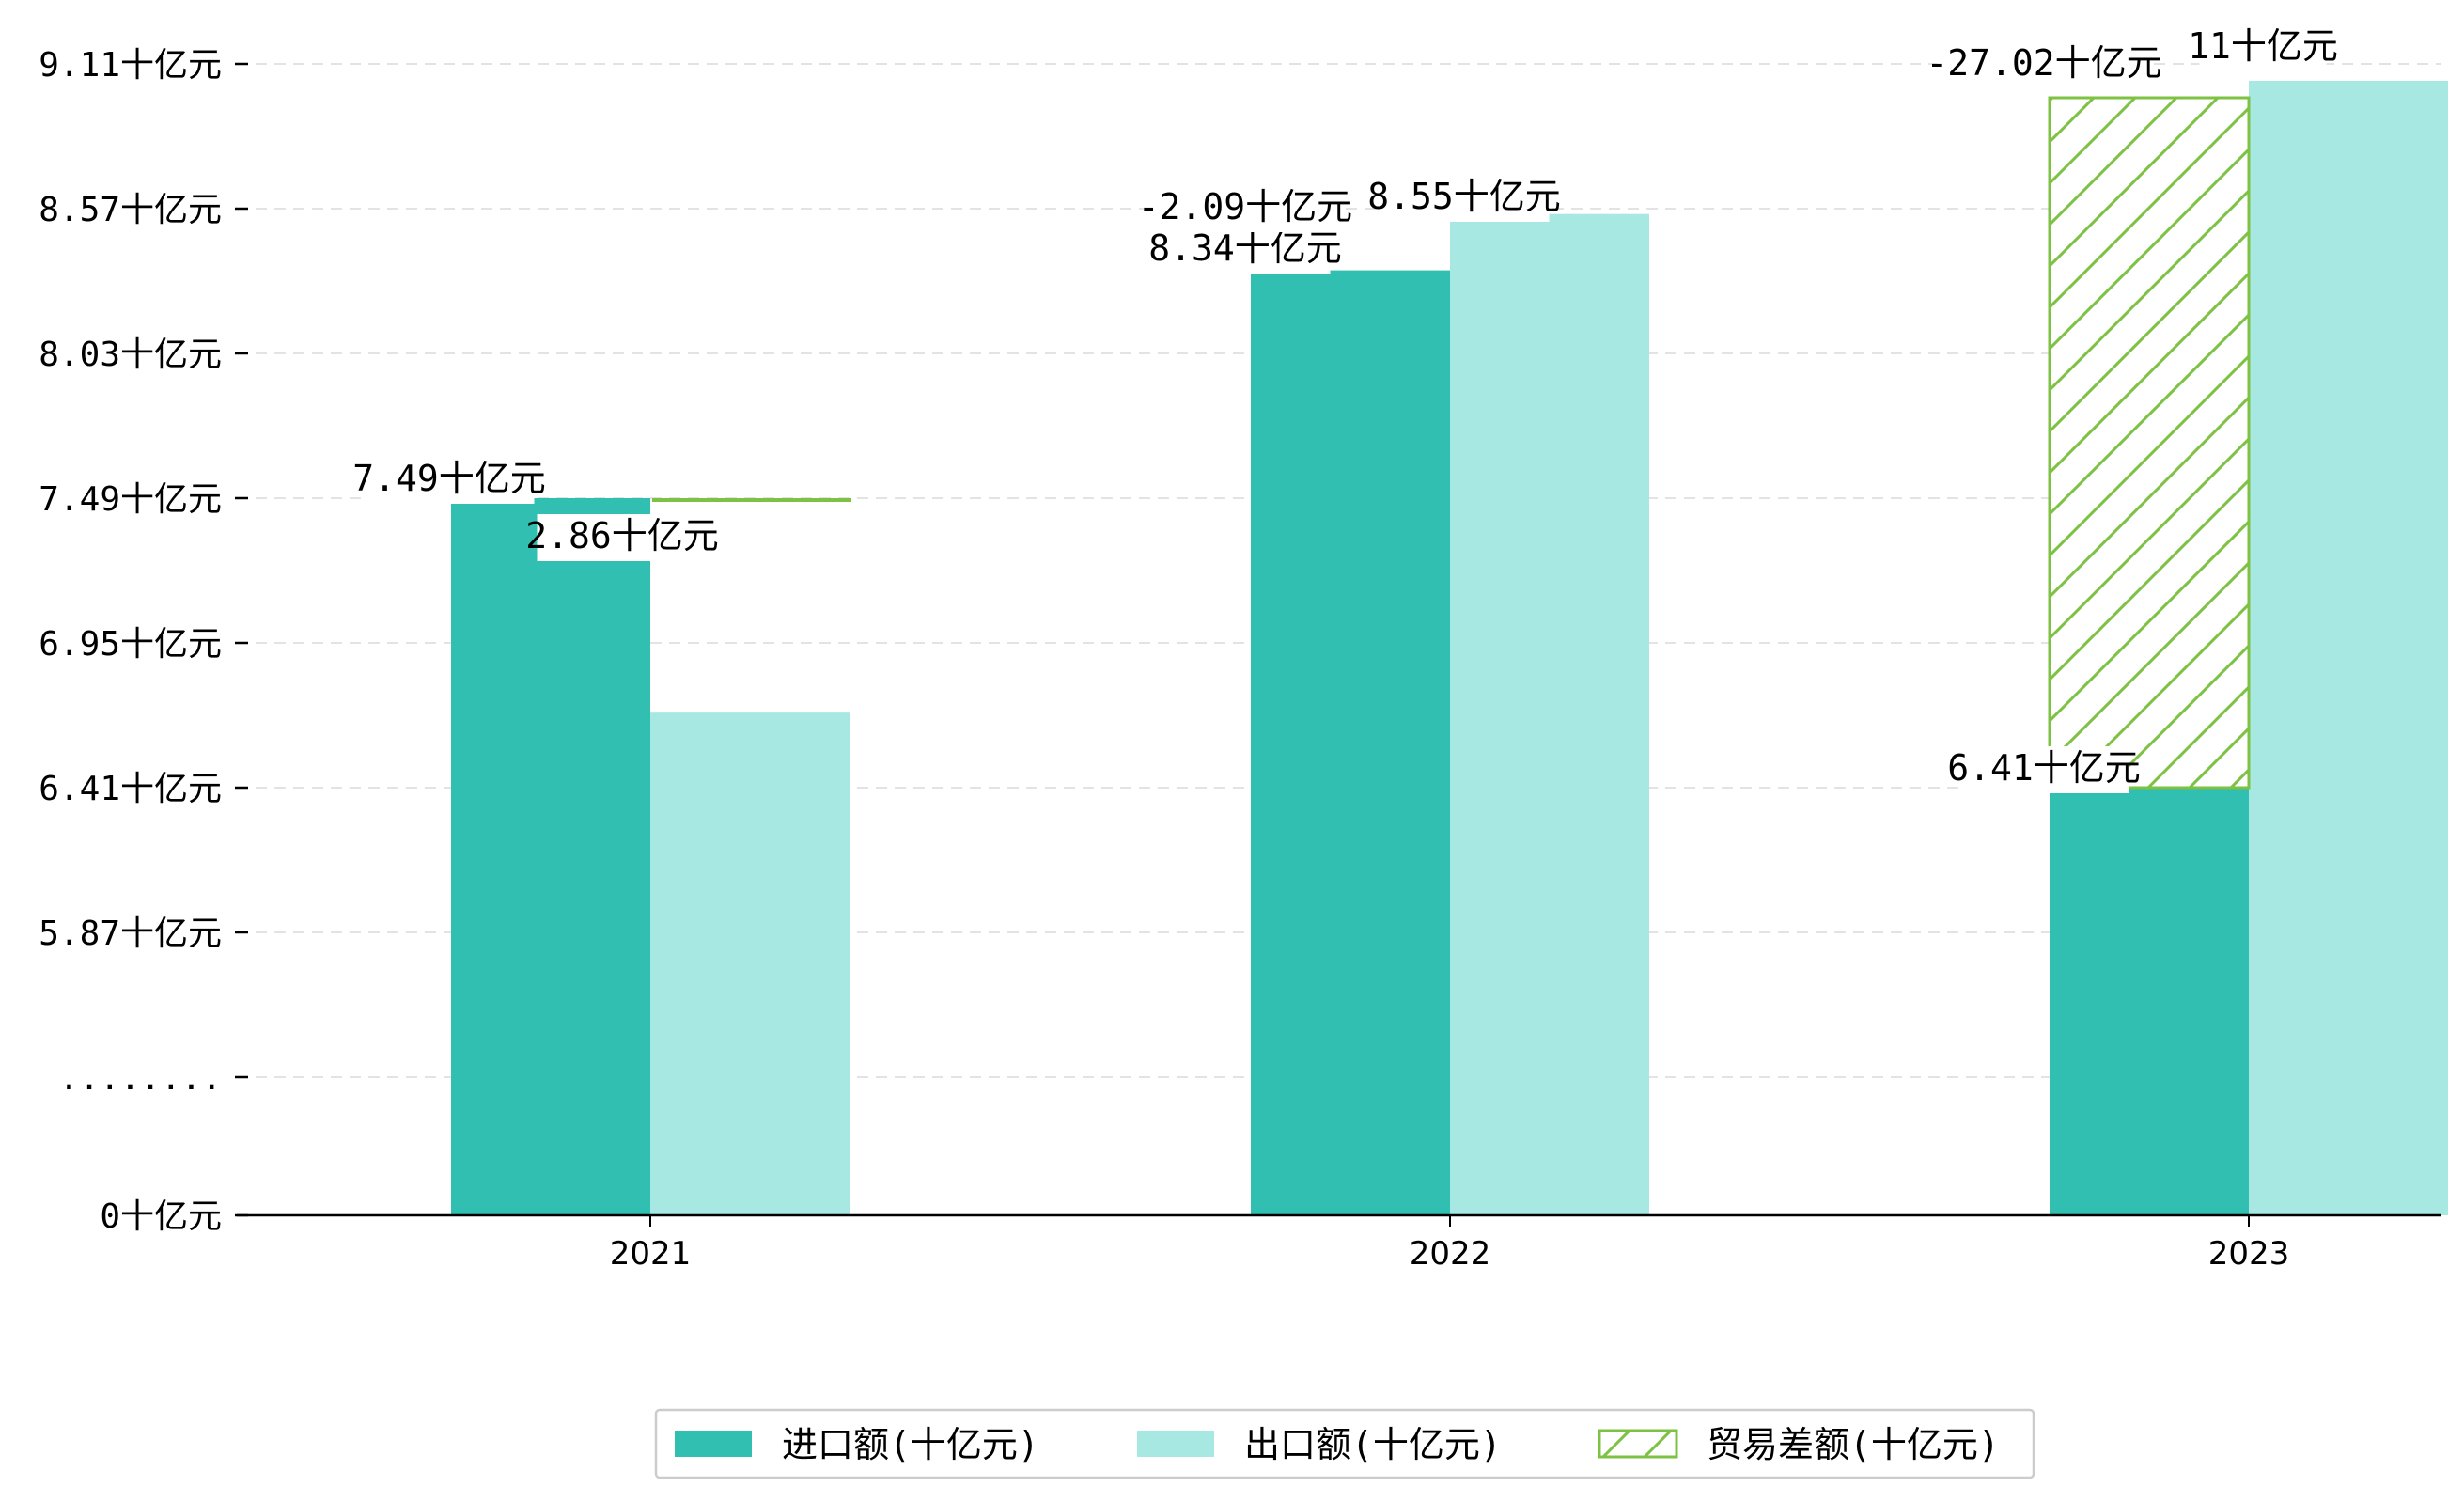 This screenshot has width=2464, height=1502. Describe the element at coordinates (130, 66) in the screenshot. I see `y-tick-label: 9.11十亿元` at that location.